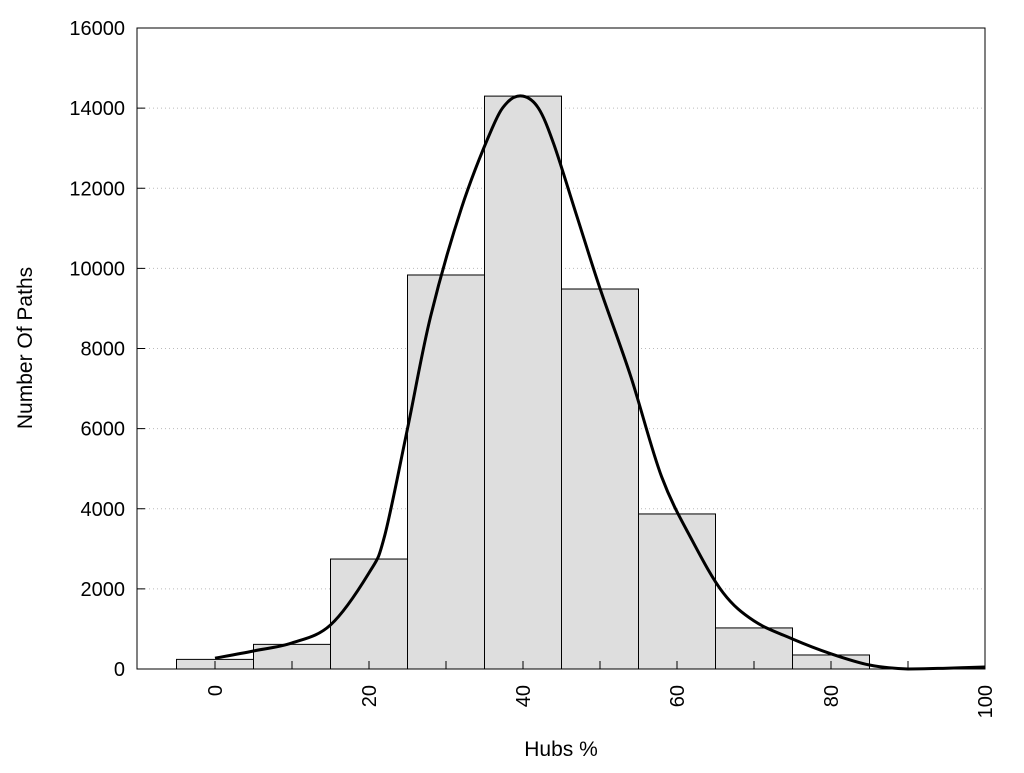 This screenshot has width=1024, height=773. I want to click on x-axis: 0 20 40 60 80 100, so click(601, 689).